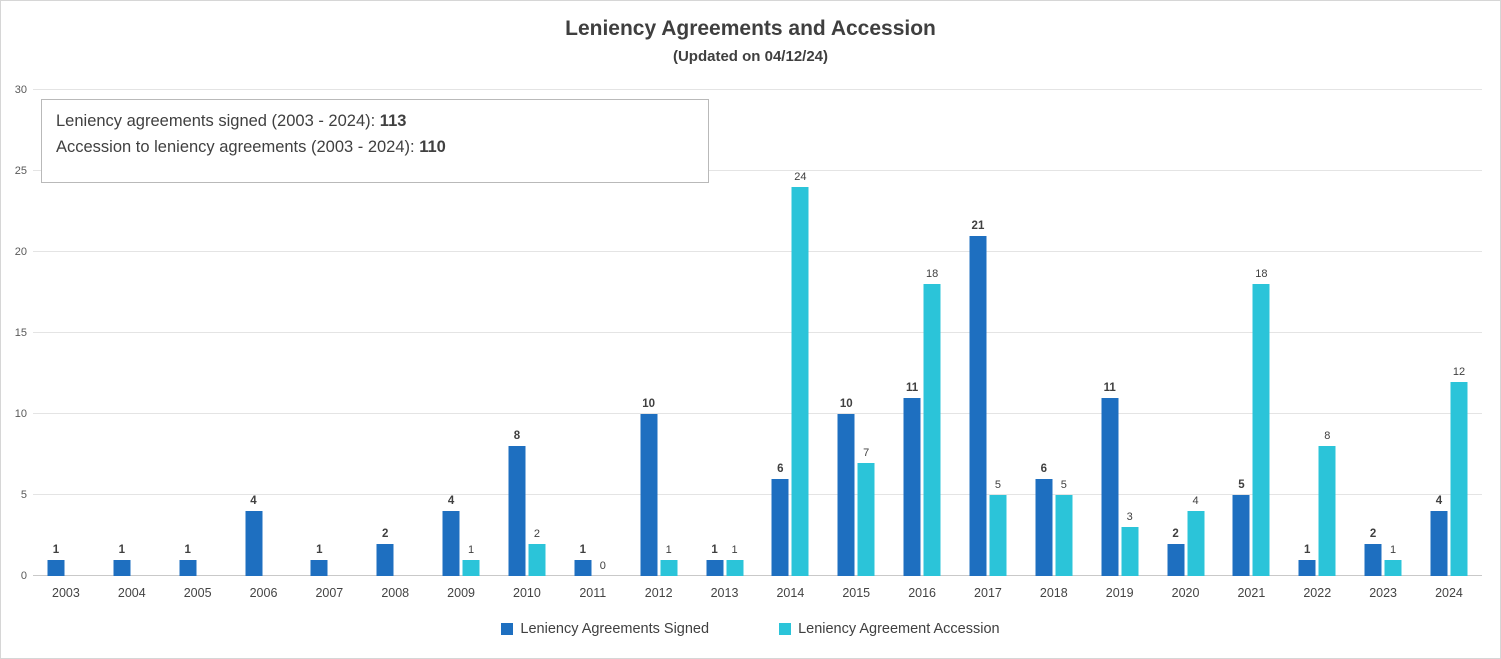 Image resolution: width=1501 pixels, height=659 pixels. I want to click on bar-slot-signed-2004: 1, so click(122, 333).